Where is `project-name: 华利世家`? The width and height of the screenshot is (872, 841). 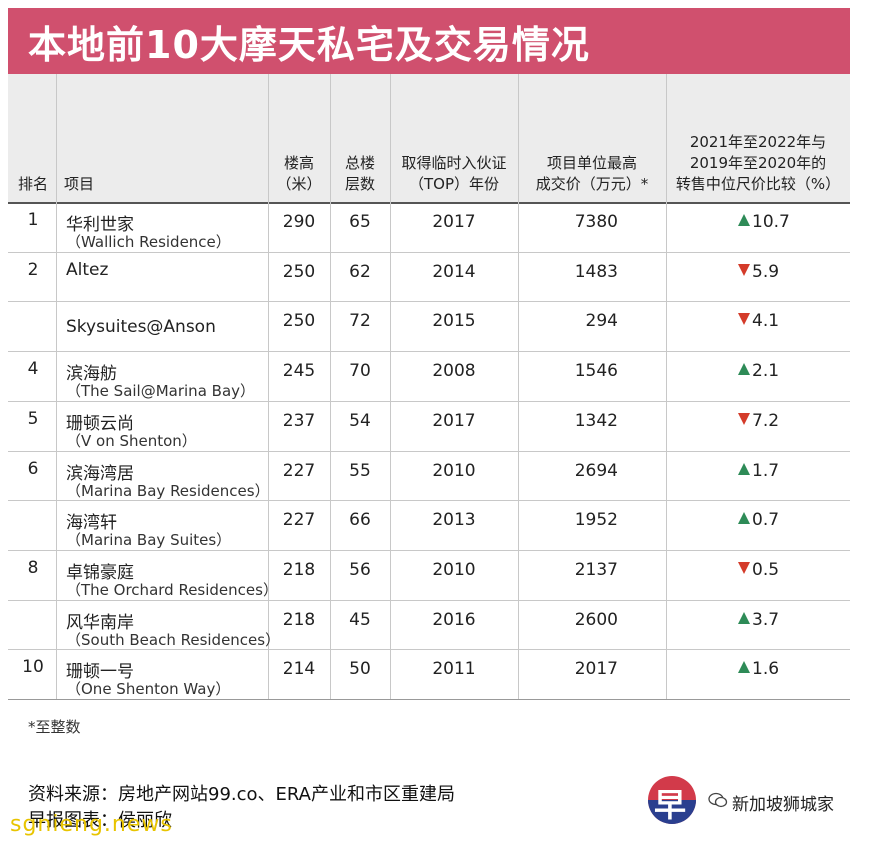
project-name: 华利世家 is located at coordinates (100, 225).